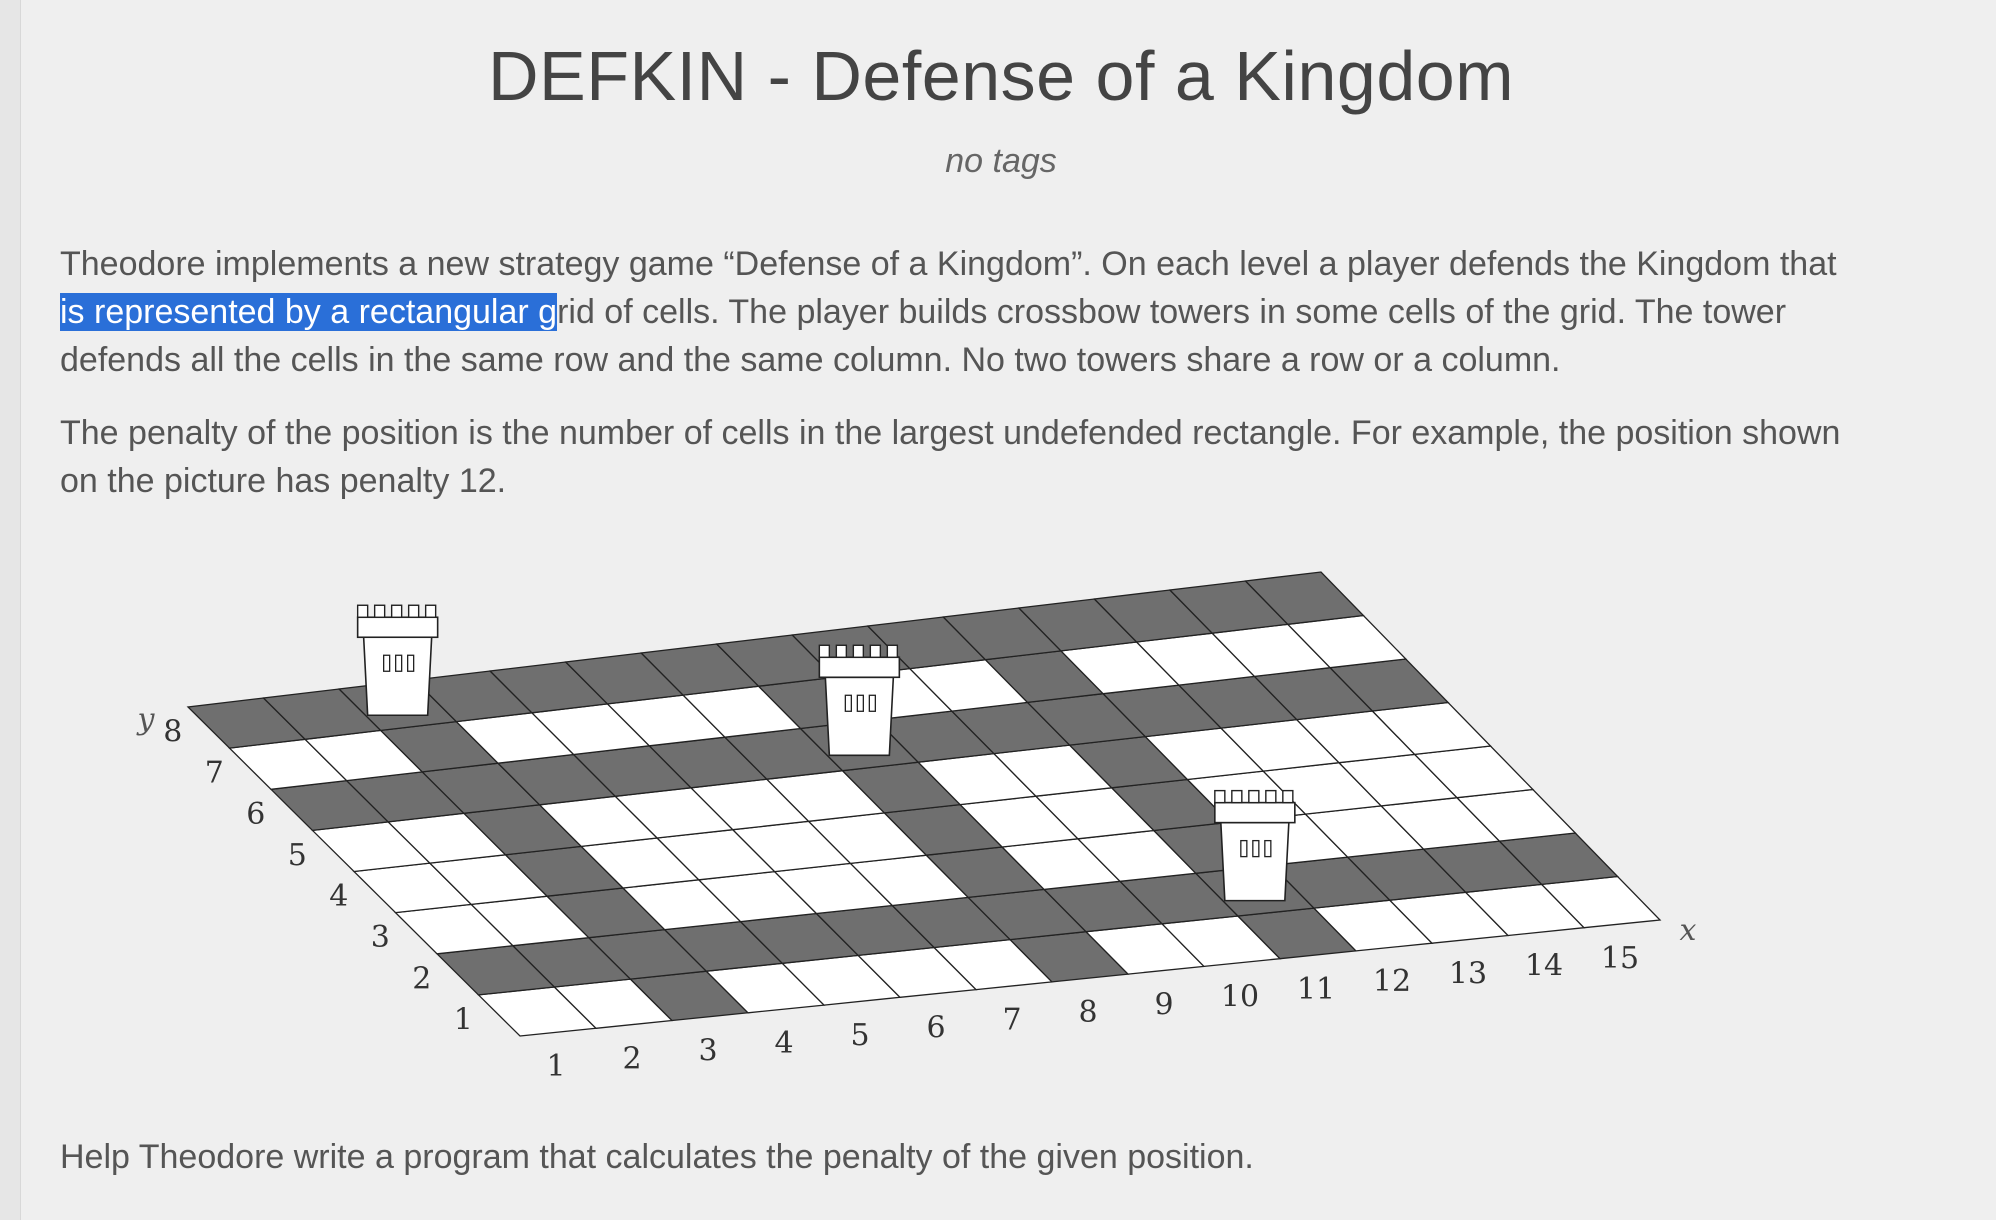  Describe the element at coordinates (1087, 1012) in the screenshot. I see `x-tick-label: 8` at that location.